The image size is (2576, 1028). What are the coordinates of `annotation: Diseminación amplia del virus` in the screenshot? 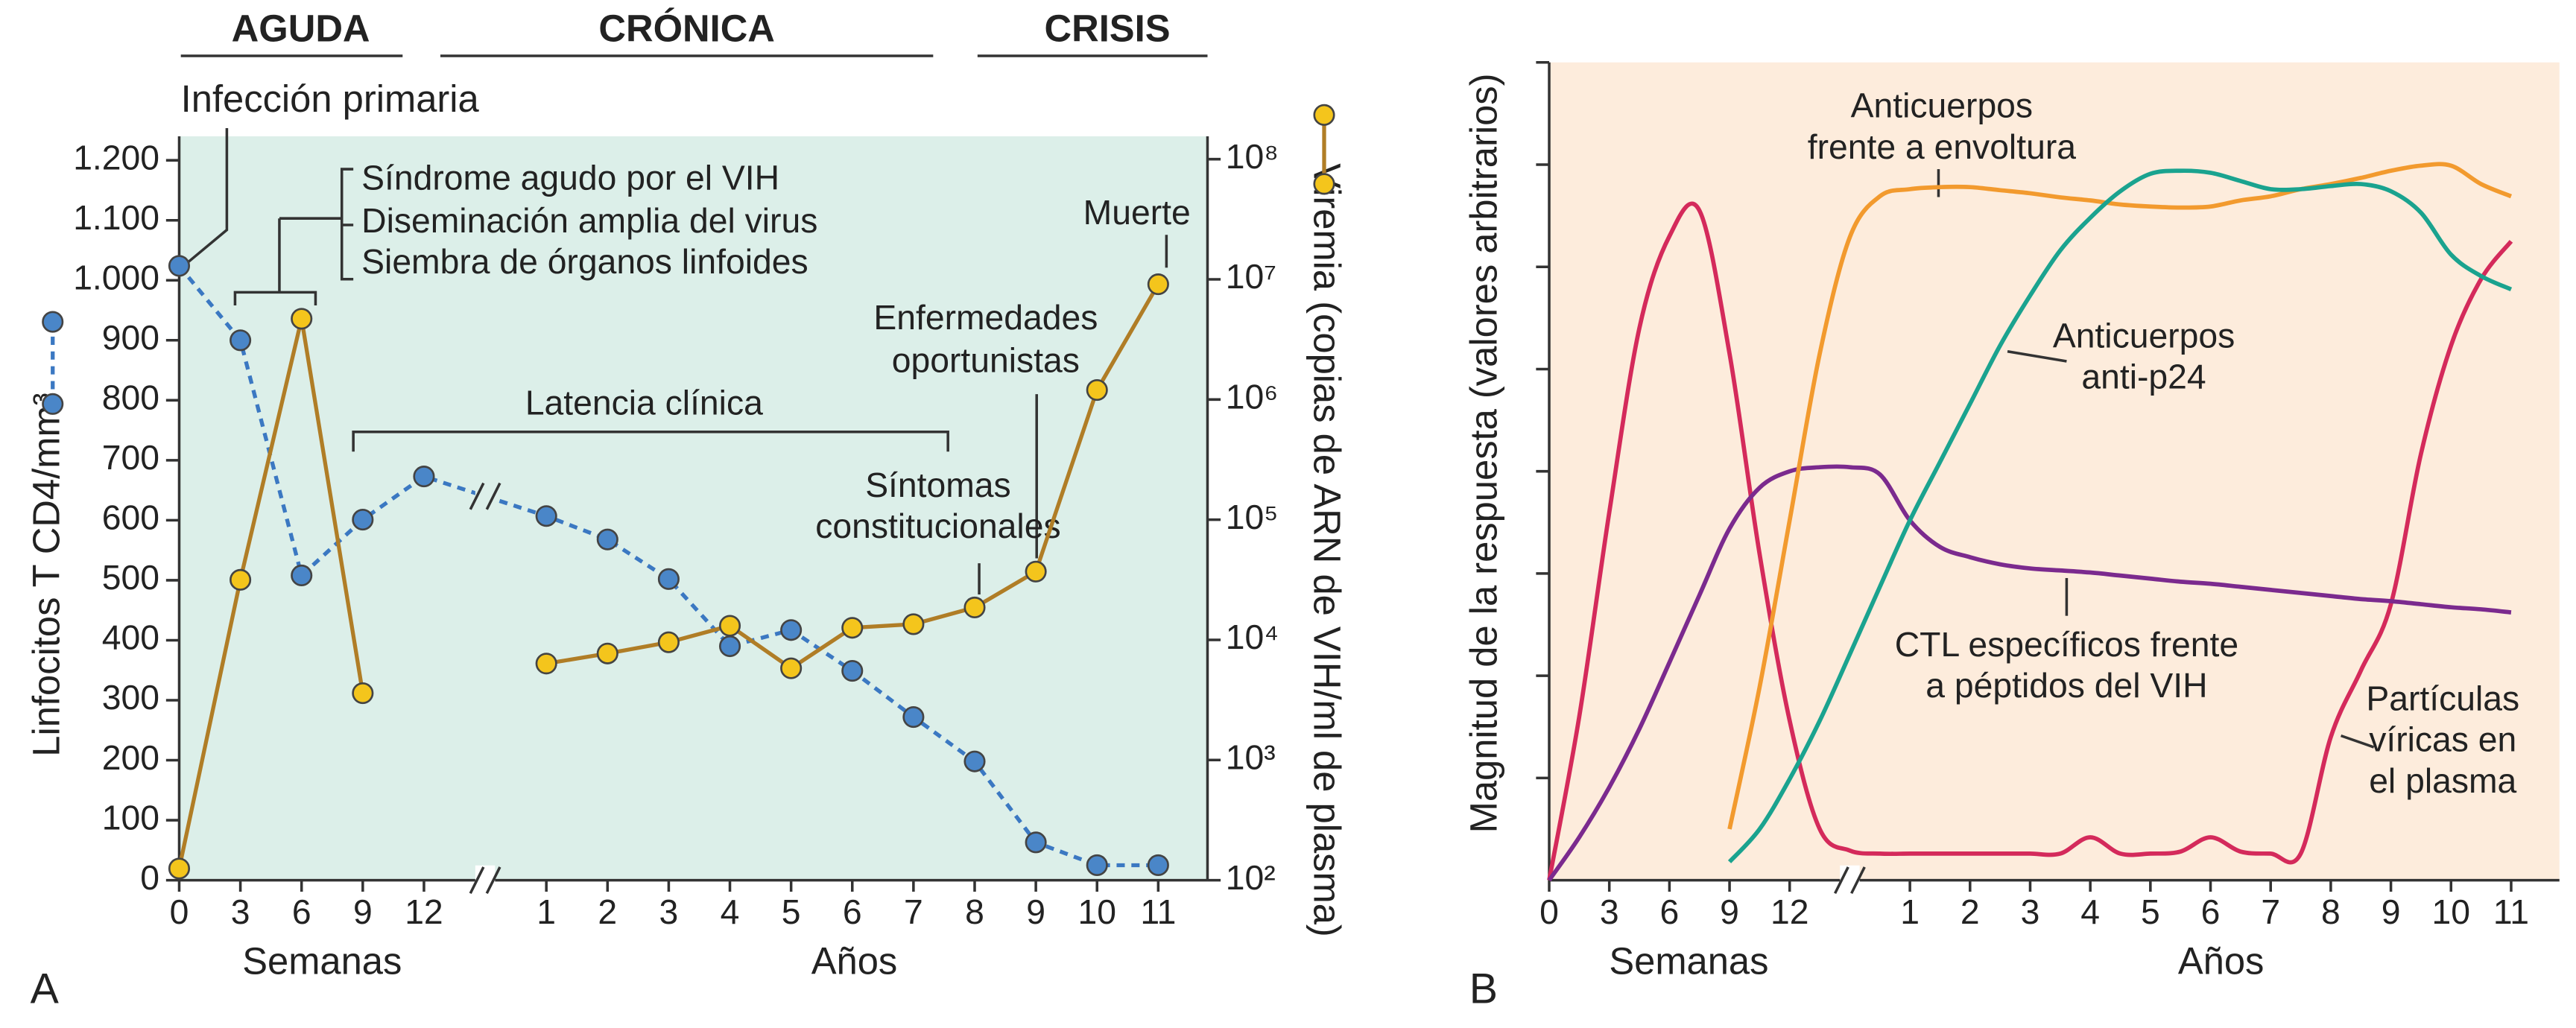 It's located at (589, 220).